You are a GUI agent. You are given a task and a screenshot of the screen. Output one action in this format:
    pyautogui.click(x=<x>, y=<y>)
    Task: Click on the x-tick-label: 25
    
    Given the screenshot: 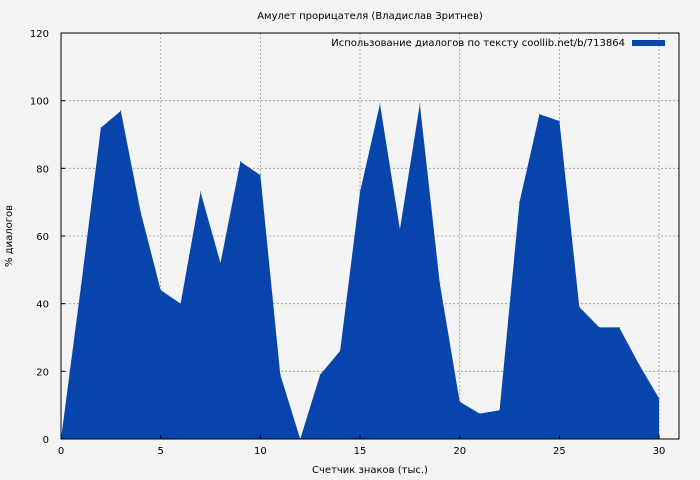 What is the action you would take?
    pyautogui.click(x=559, y=451)
    